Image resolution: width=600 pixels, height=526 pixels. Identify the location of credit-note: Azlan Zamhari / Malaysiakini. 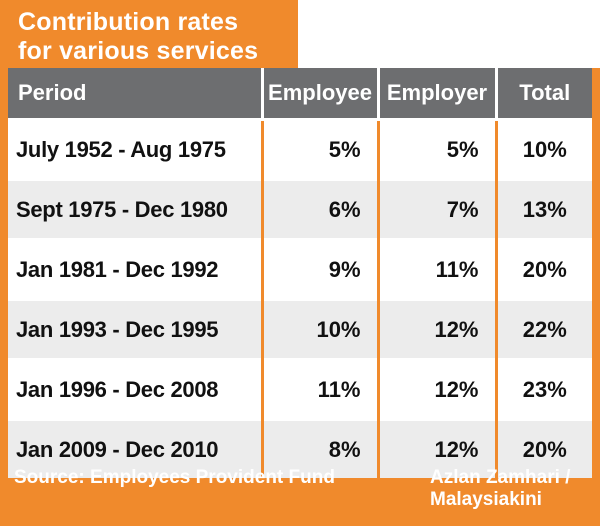
(510, 489).